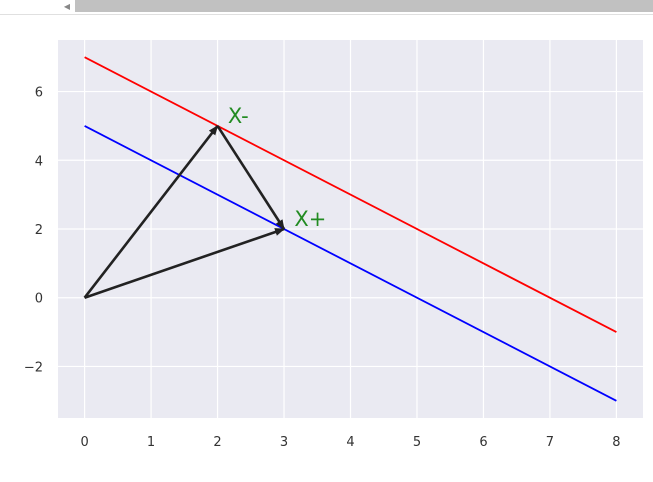 The width and height of the screenshot is (653, 482). I want to click on x-tick-label: 6, so click(483, 442).